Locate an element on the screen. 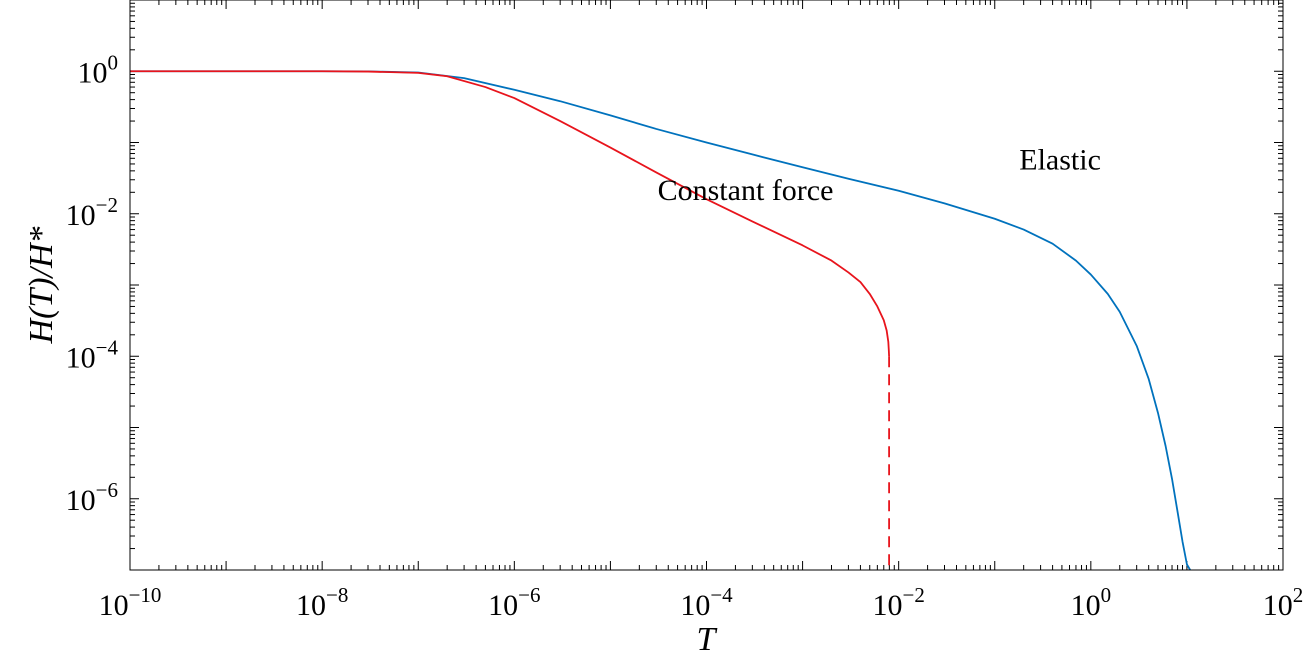  x-tick-label: 10⁻² is located at coordinates (898, 602).